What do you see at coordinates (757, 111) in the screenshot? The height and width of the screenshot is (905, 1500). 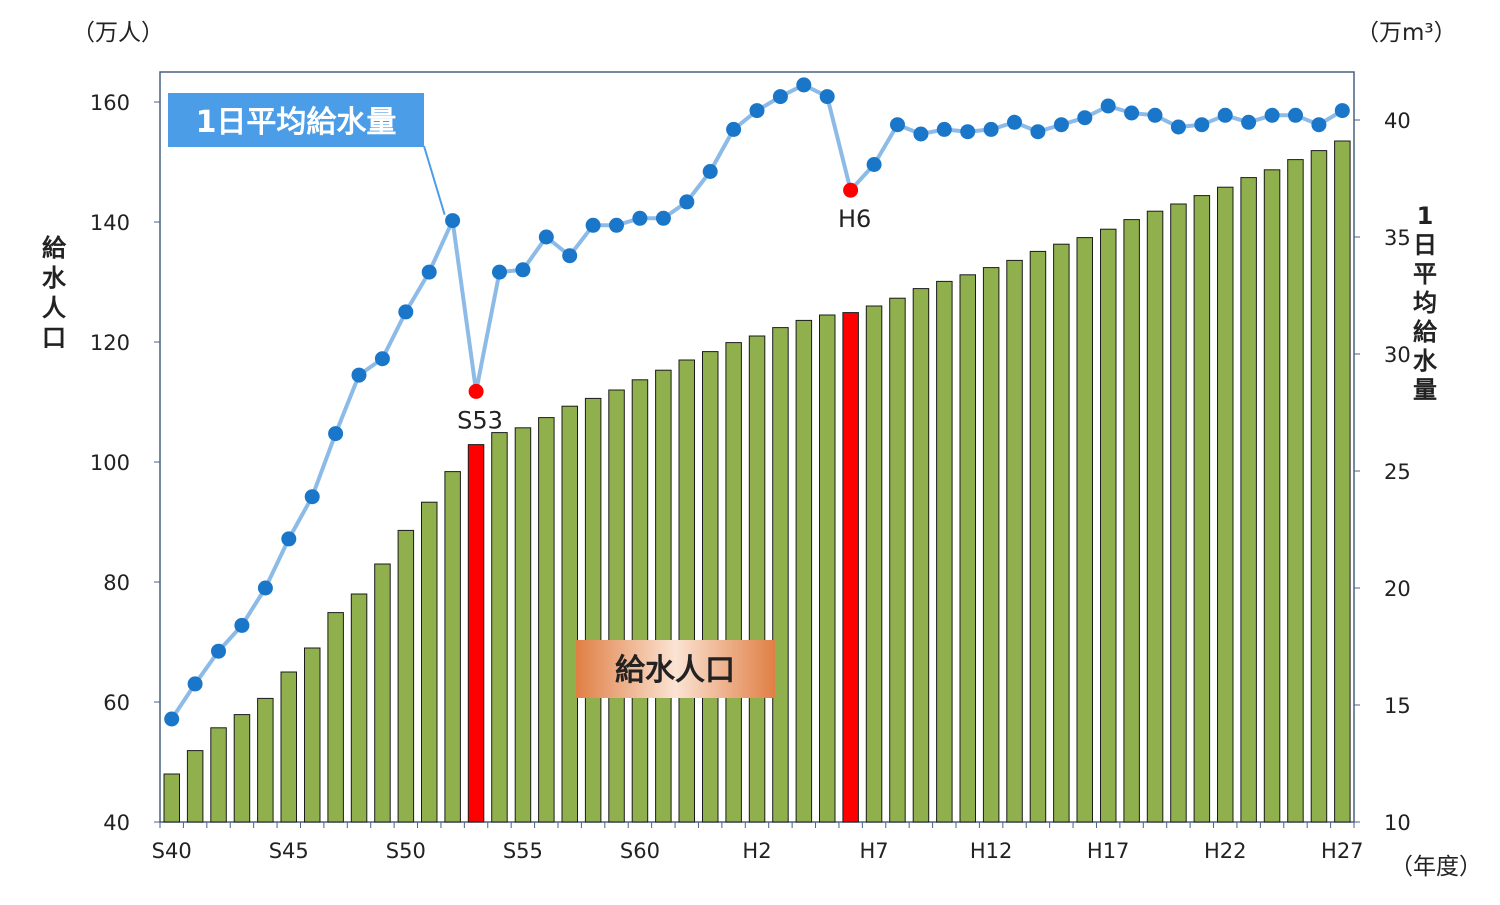 I see `point-H2` at bounding box center [757, 111].